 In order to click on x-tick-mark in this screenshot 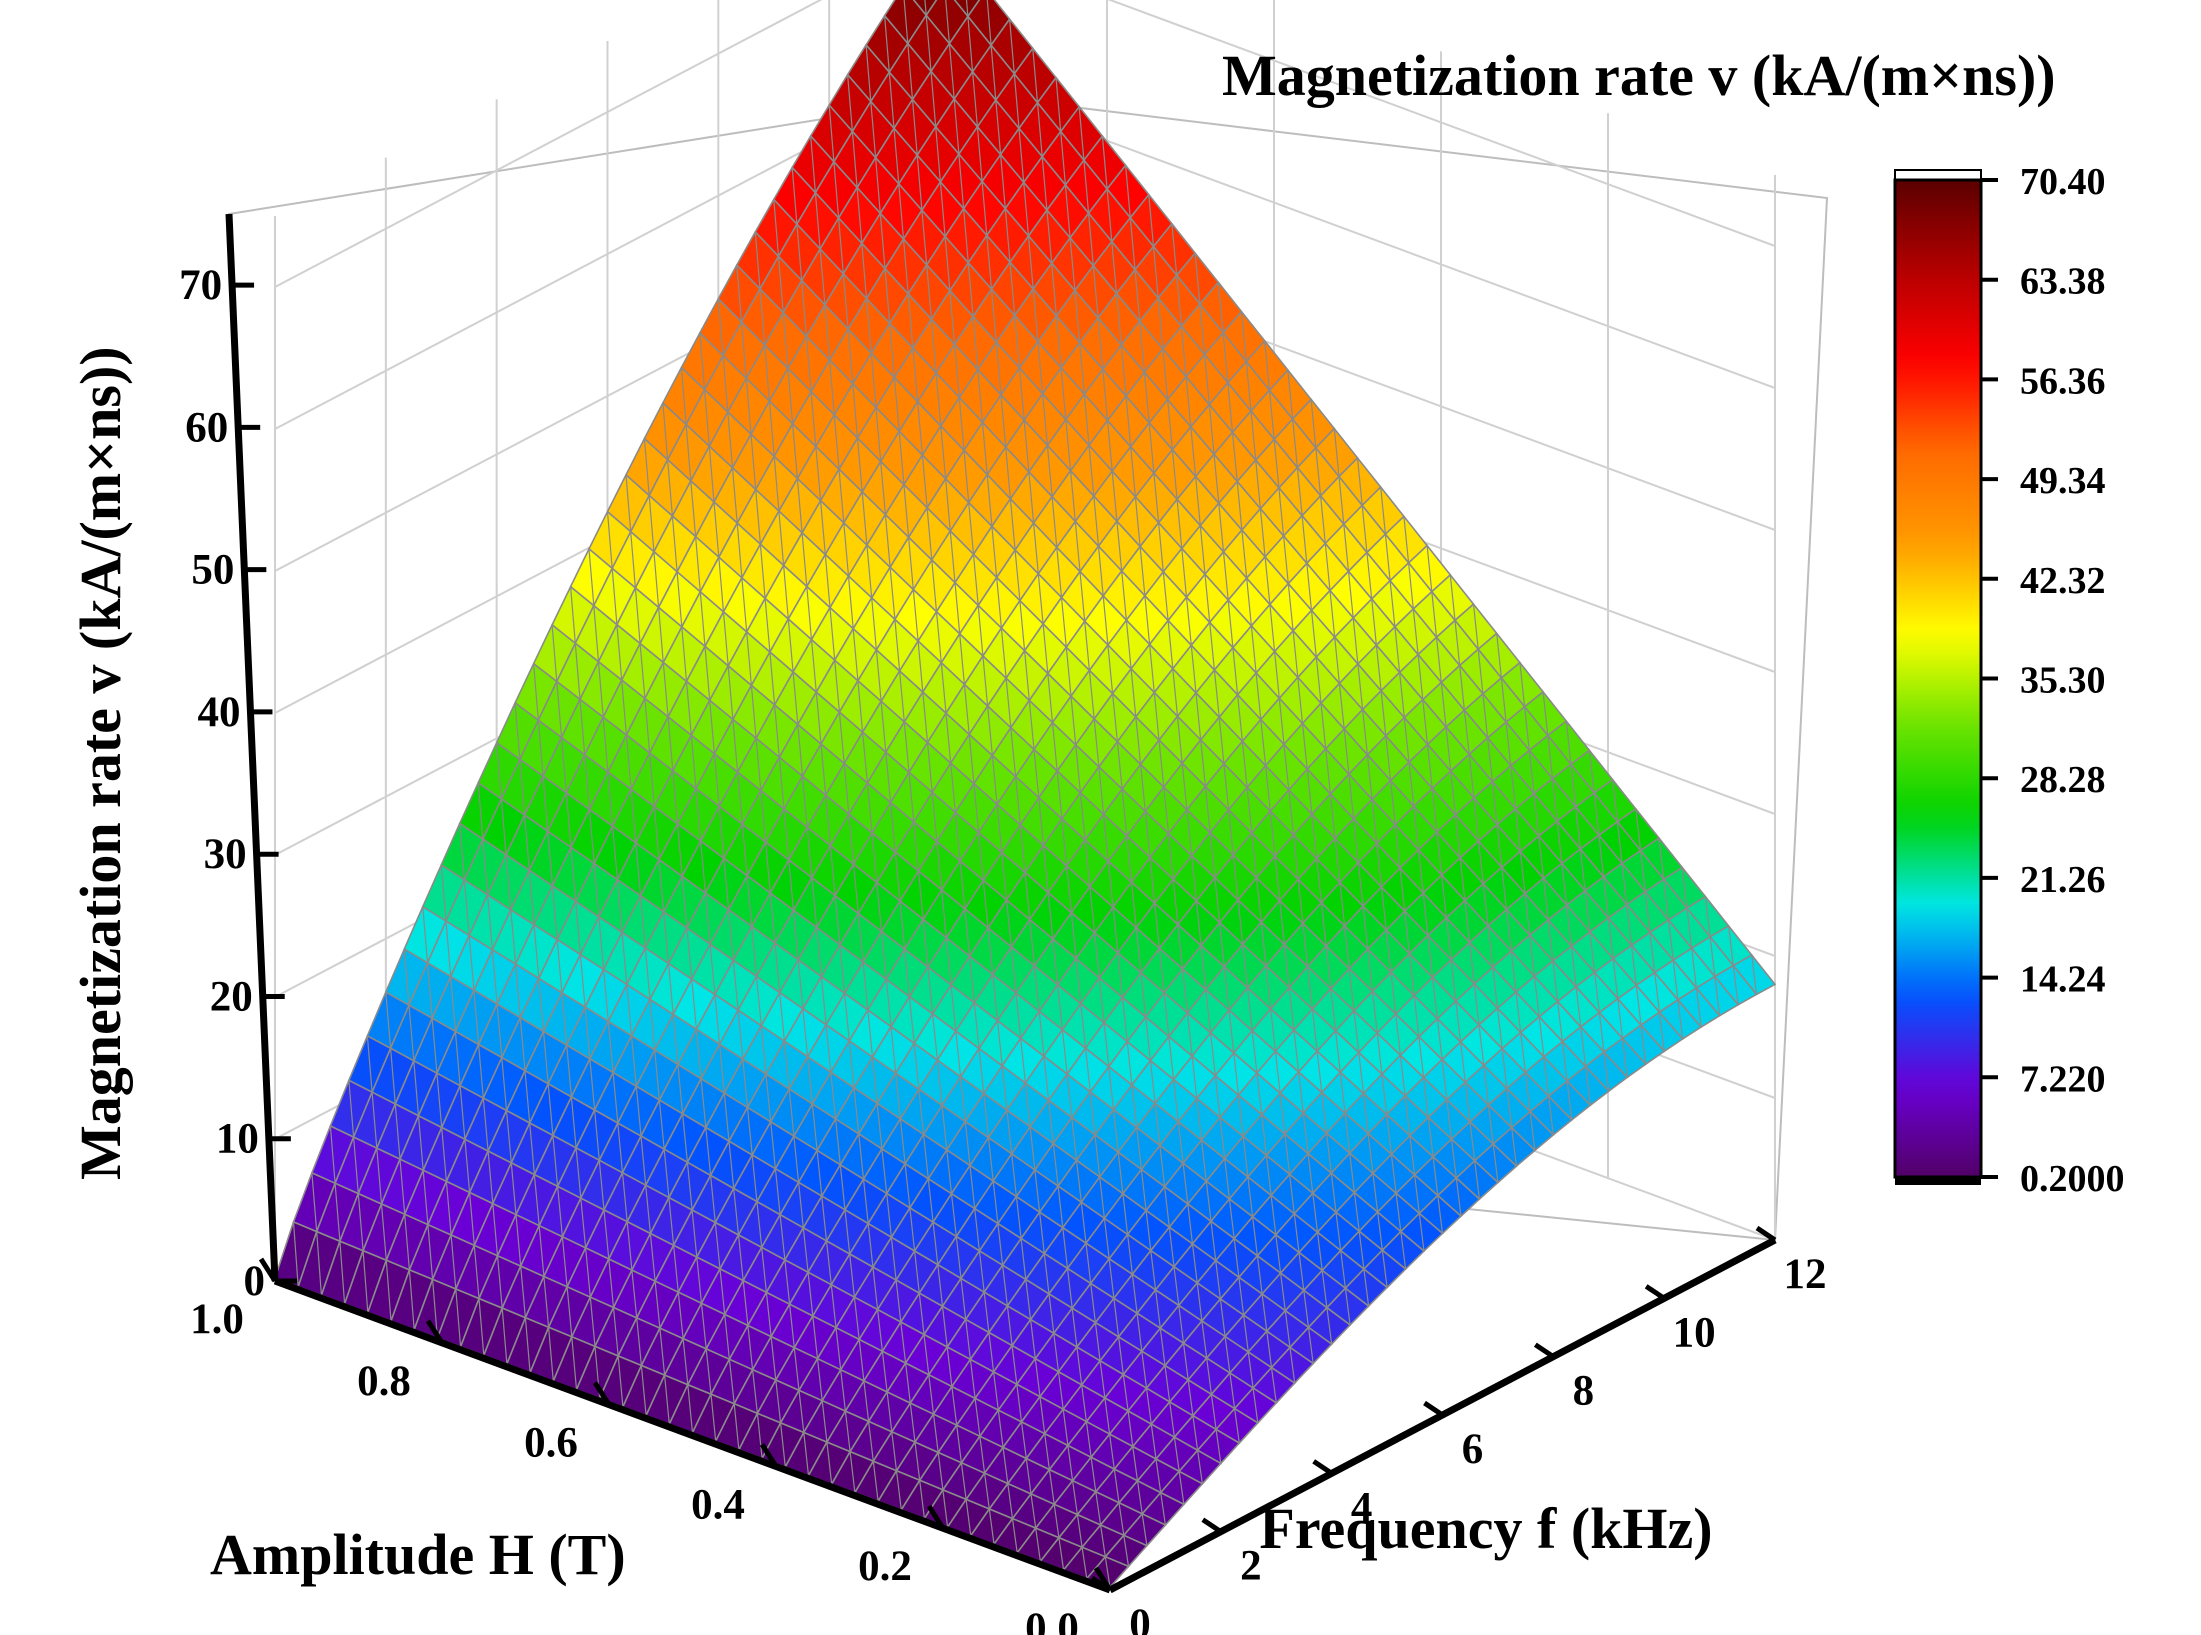, I will do `click(1433, 1409)`.